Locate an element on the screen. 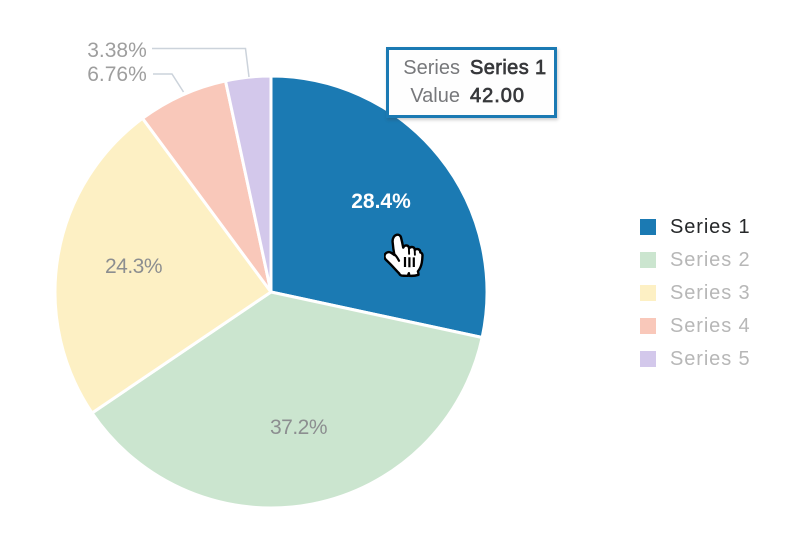 The image size is (791, 537). svg-text: 3.38% is located at coordinates (117, 50).